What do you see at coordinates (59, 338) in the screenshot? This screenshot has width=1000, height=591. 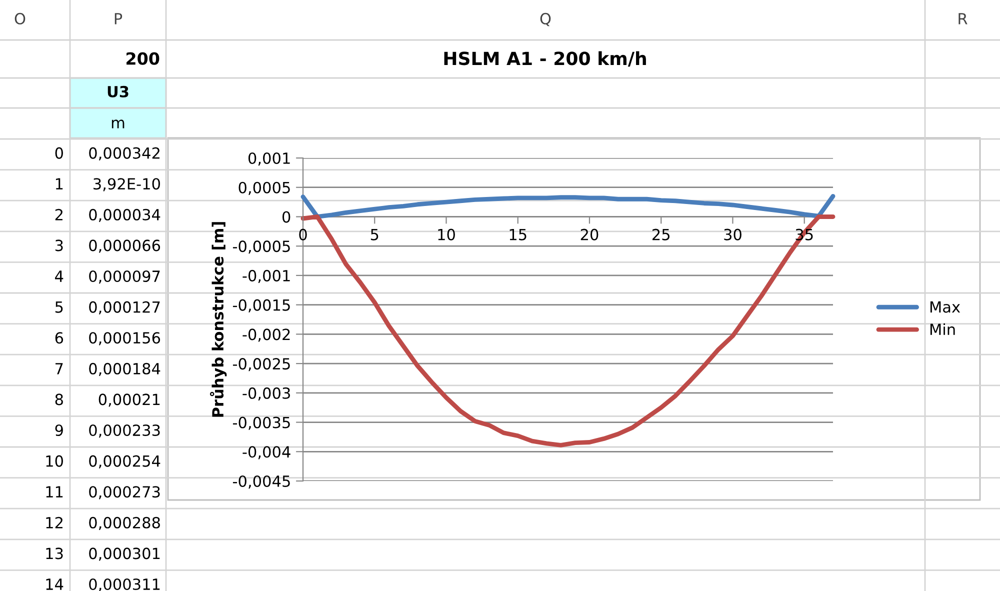 I see `text: 6` at bounding box center [59, 338].